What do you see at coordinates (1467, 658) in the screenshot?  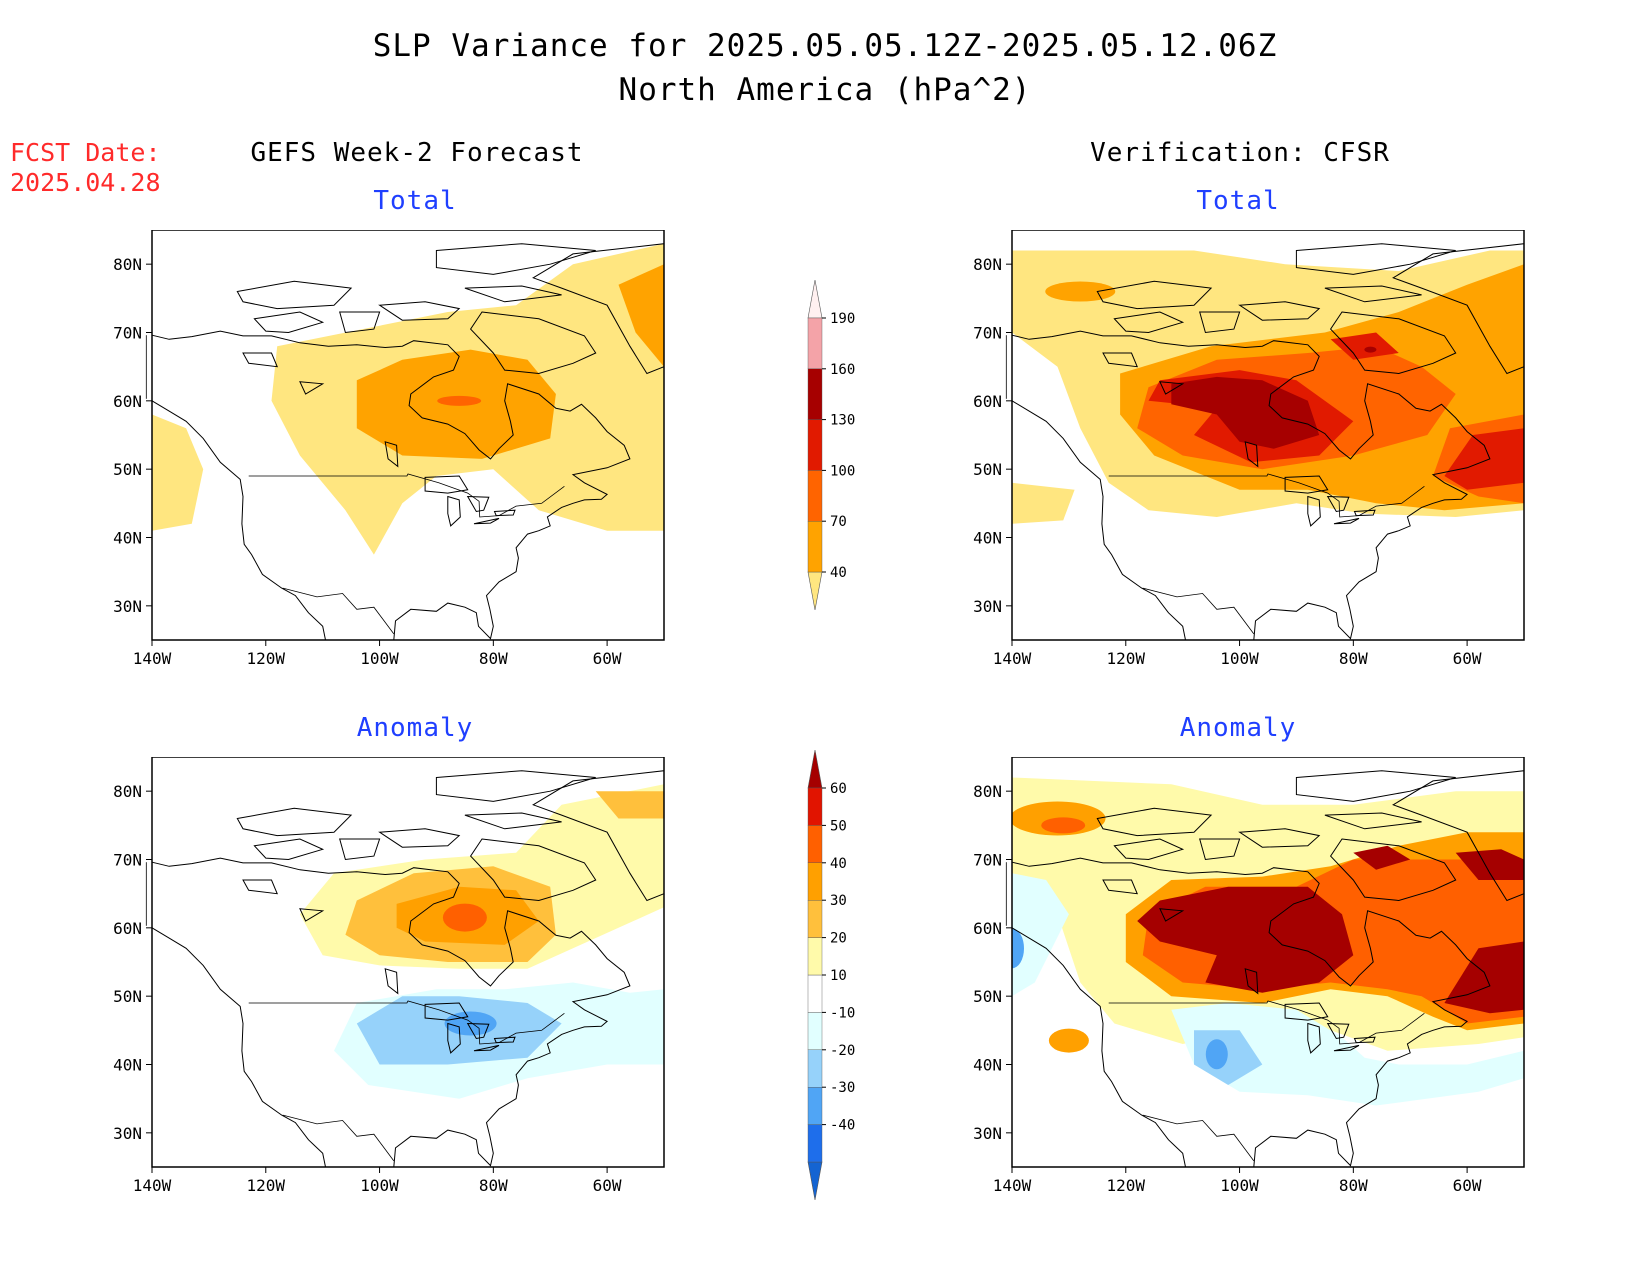 I see `lon-tick-label: 60W` at bounding box center [1467, 658].